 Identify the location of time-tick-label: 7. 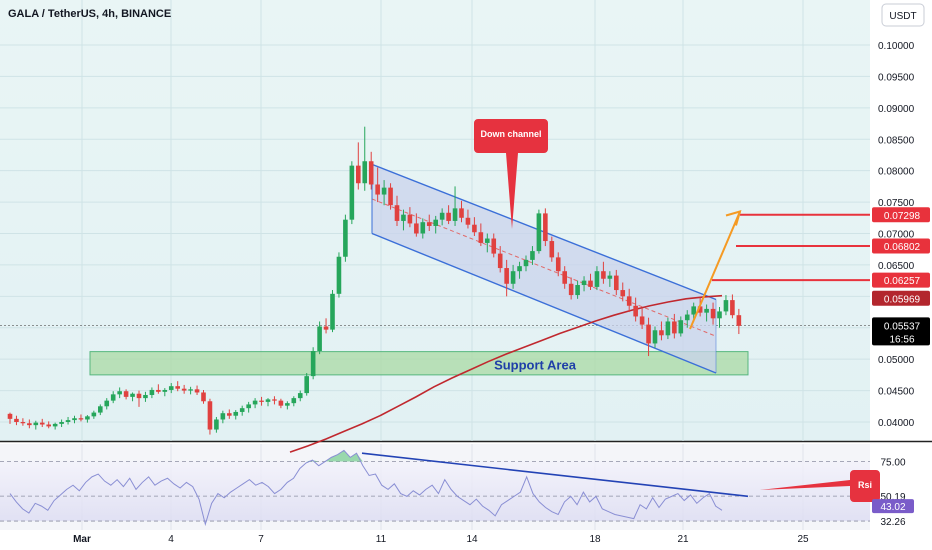
(261, 539).